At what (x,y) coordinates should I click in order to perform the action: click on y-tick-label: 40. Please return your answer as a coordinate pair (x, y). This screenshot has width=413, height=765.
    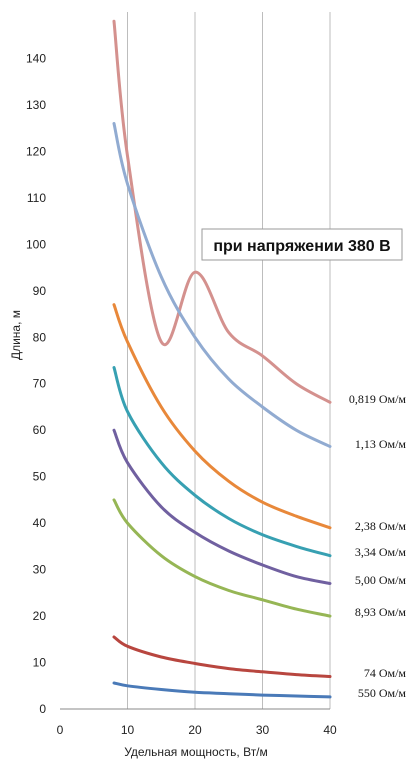
    Looking at the image, I should click on (40, 523).